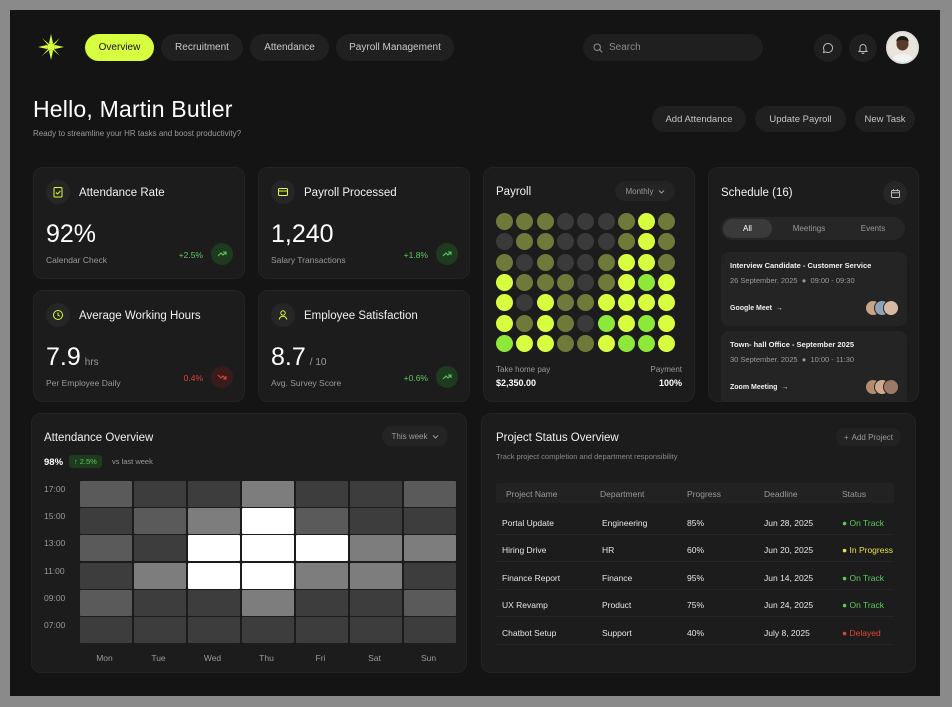  What do you see at coordinates (809, 228) in the screenshot?
I see `schedule-tab-meetings: Meetings` at bounding box center [809, 228].